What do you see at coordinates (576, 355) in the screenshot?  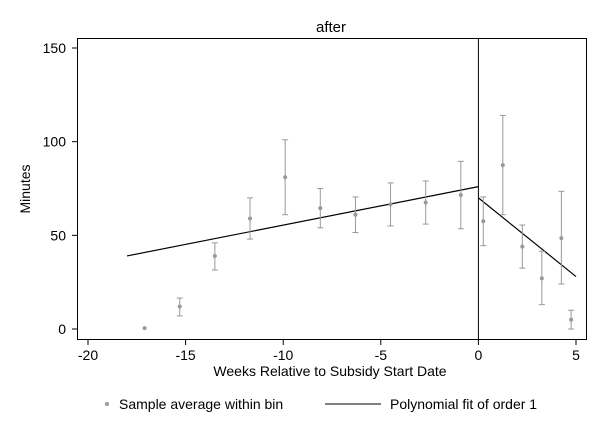 I see `x-tick-label: 5` at bounding box center [576, 355].